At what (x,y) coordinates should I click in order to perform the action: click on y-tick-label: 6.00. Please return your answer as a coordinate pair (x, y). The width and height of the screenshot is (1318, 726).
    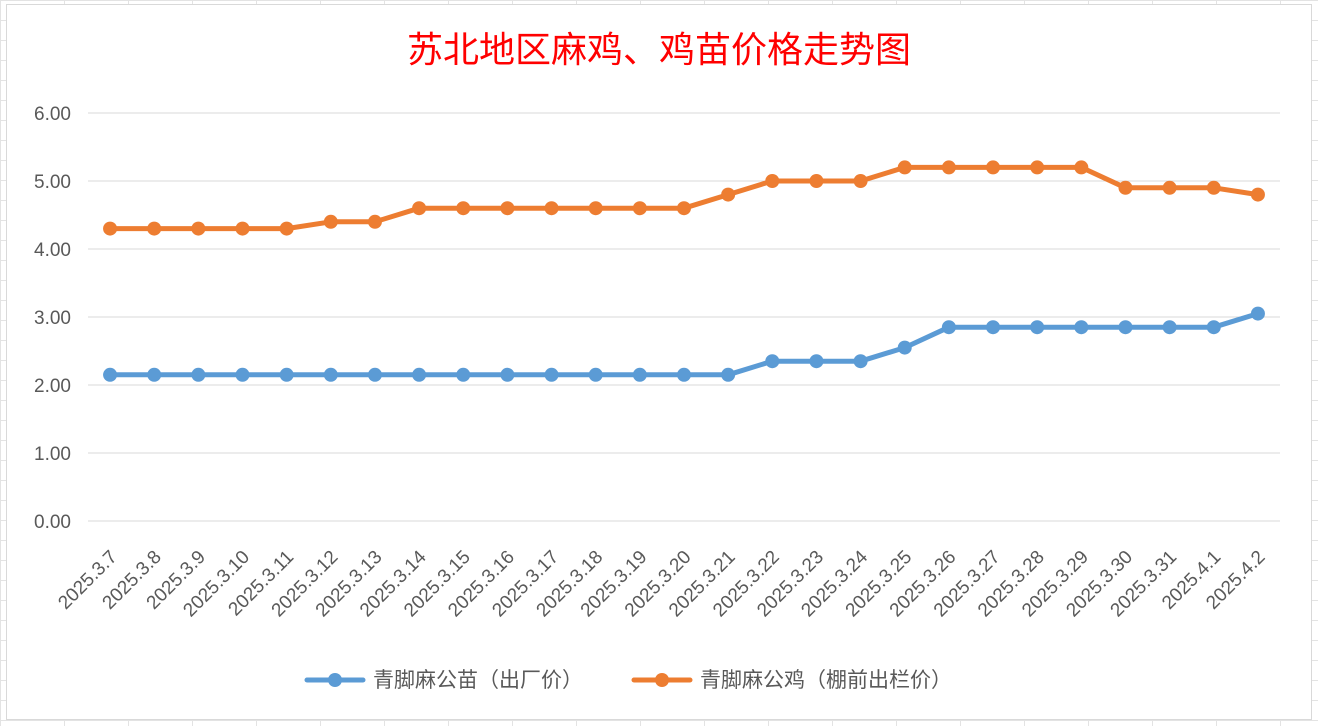
    Looking at the image, I should click on (52, 114).